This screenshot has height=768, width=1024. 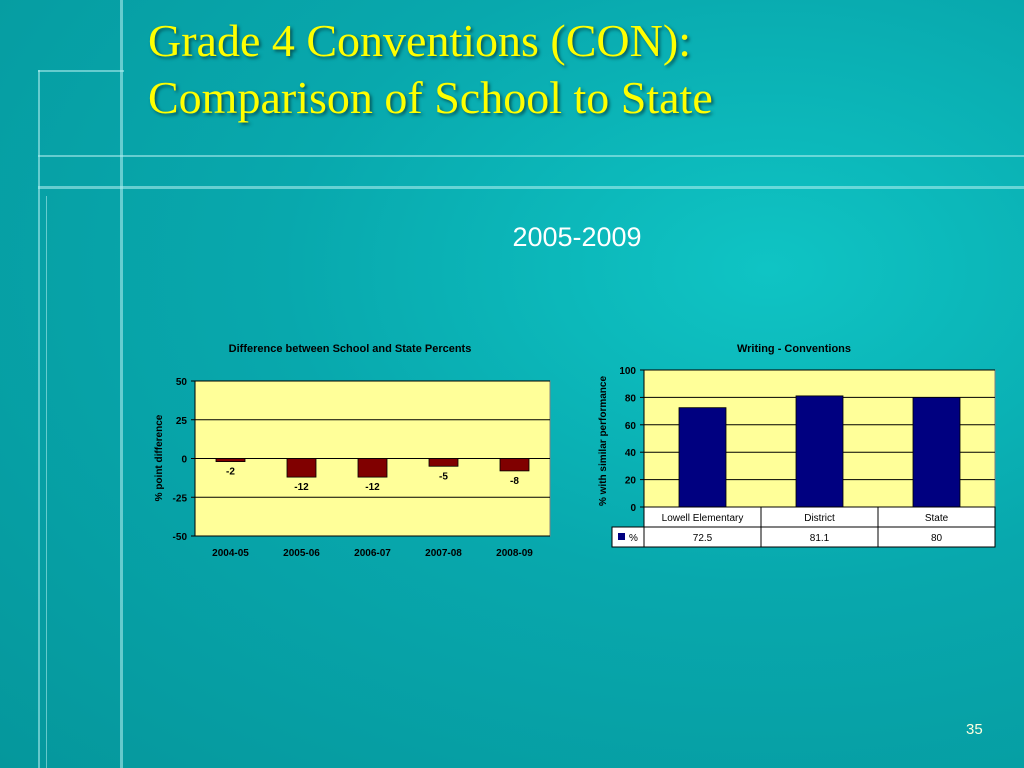 I want to click on writing-table-category: Lowell Elementary, so click(x=703, y=518).